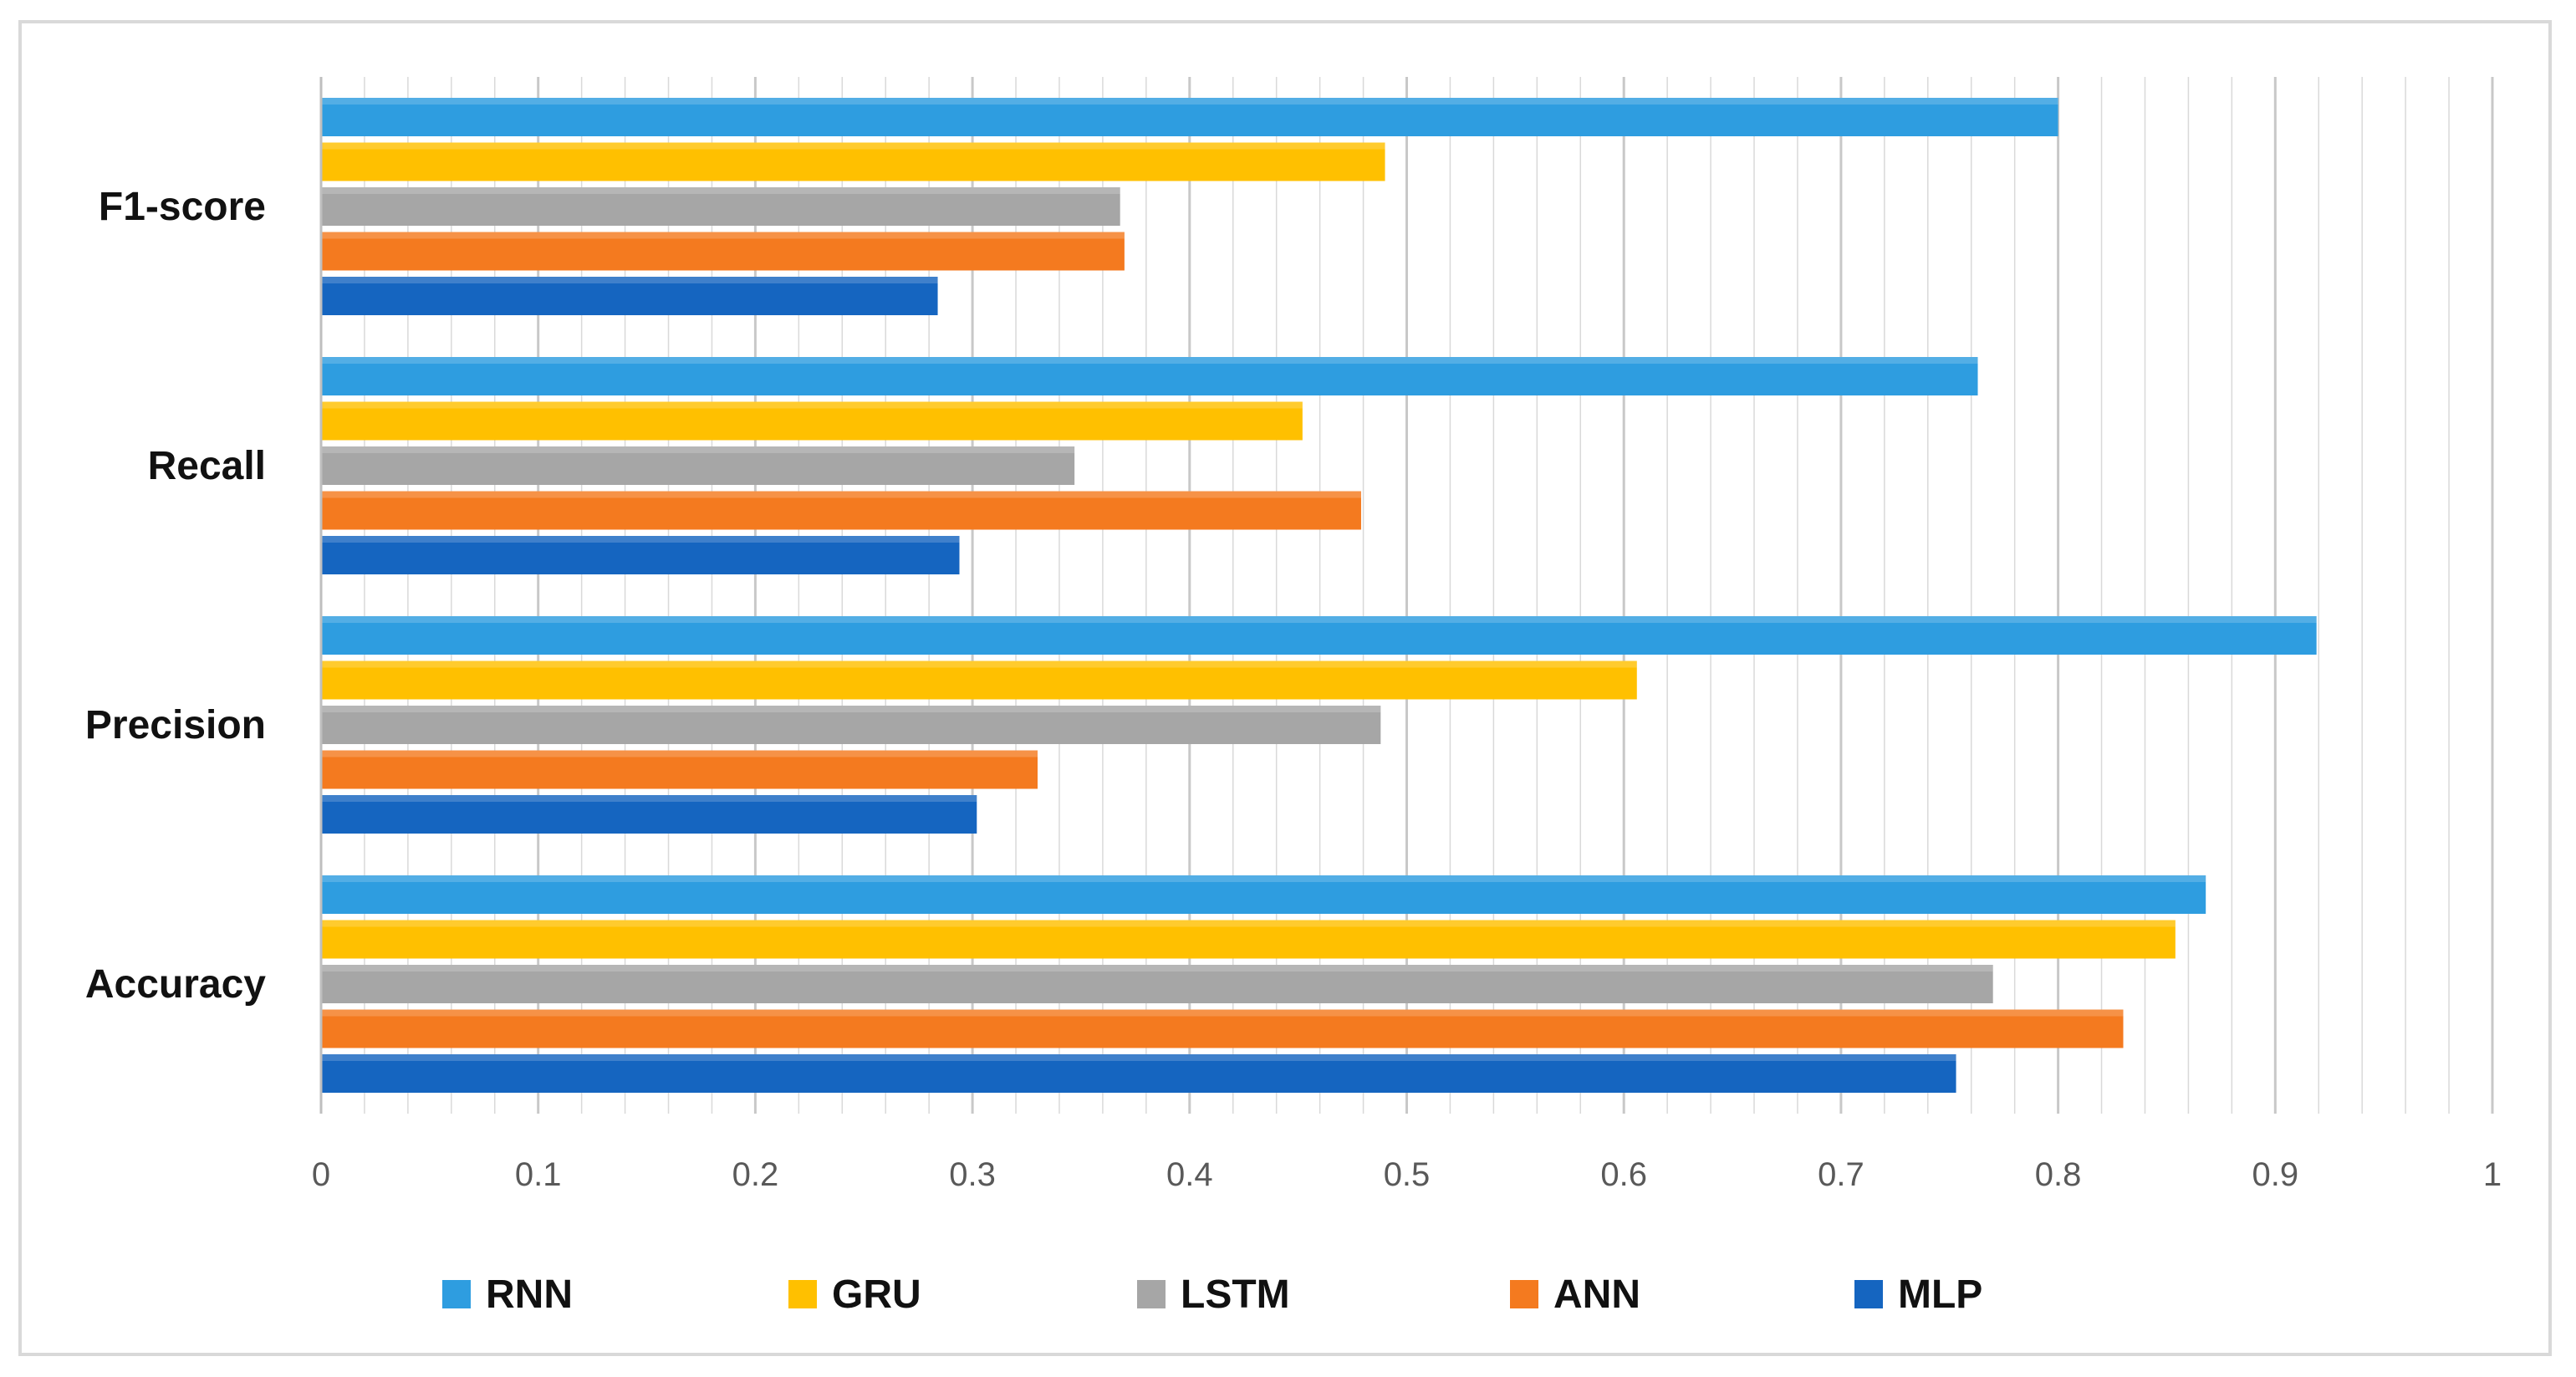 This screenshot has height=1377, width=2576. I want to click on bar-gru-precision, so click(979, 680).